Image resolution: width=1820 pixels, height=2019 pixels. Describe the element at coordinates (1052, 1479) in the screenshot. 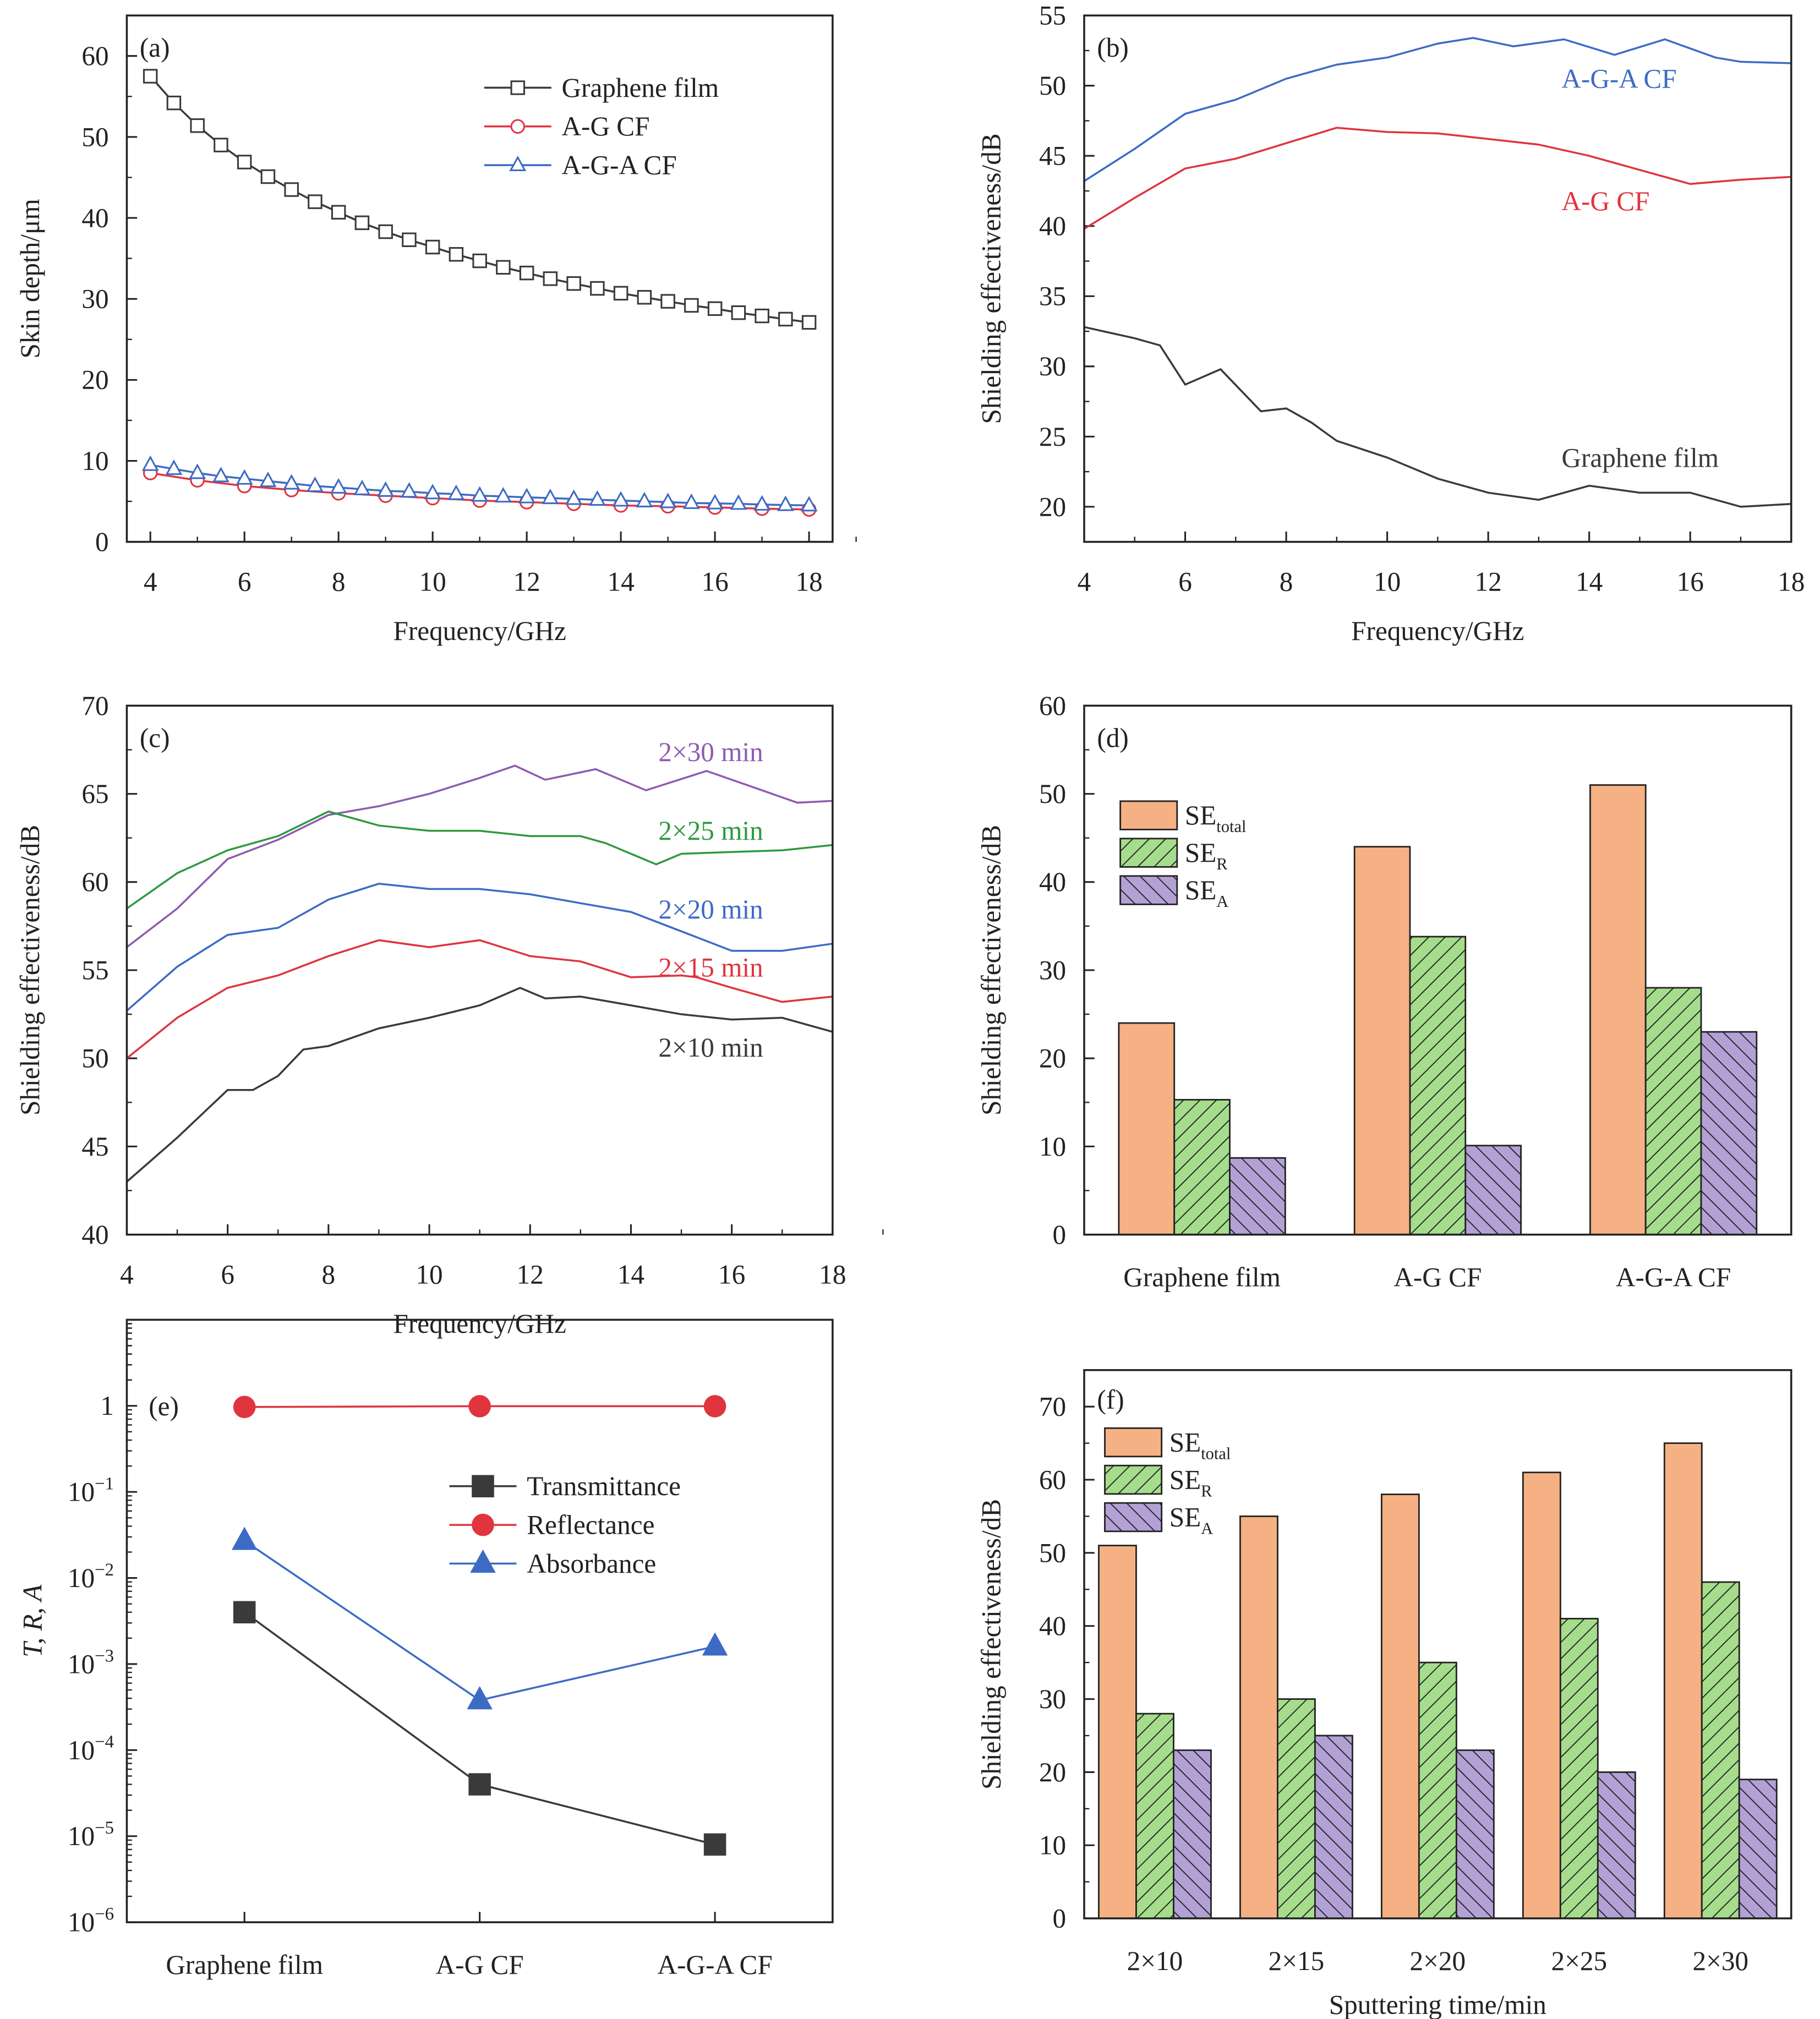

I see `y-tick-label: 60` at that location.